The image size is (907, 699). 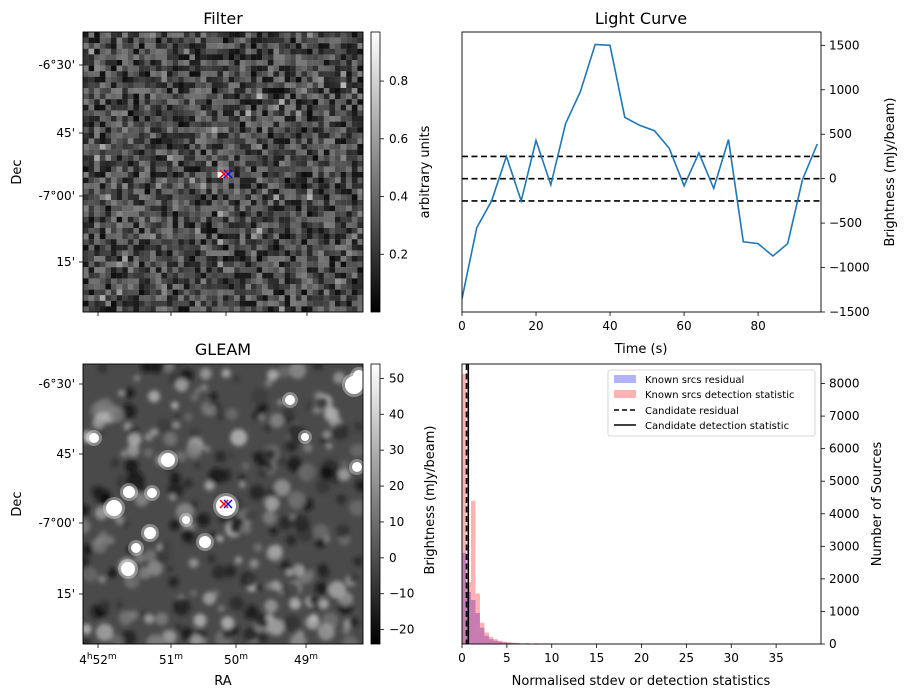 What do you see at coordinates (65, 262) in the screenshot?
I see `filter-ytick-label: 15'` at bounding box center [65, 262].